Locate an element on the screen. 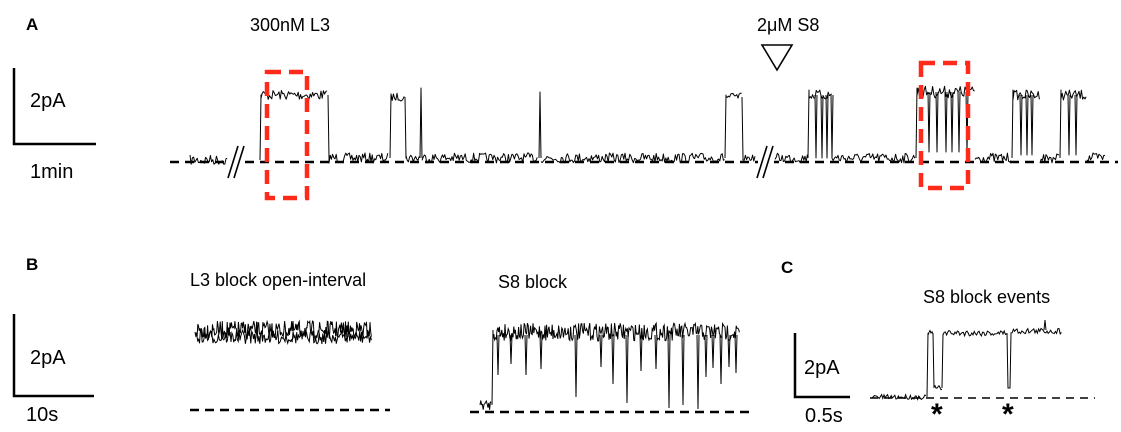  drug-label-s8: 2μM S8 is located at coordinates (788, 25).